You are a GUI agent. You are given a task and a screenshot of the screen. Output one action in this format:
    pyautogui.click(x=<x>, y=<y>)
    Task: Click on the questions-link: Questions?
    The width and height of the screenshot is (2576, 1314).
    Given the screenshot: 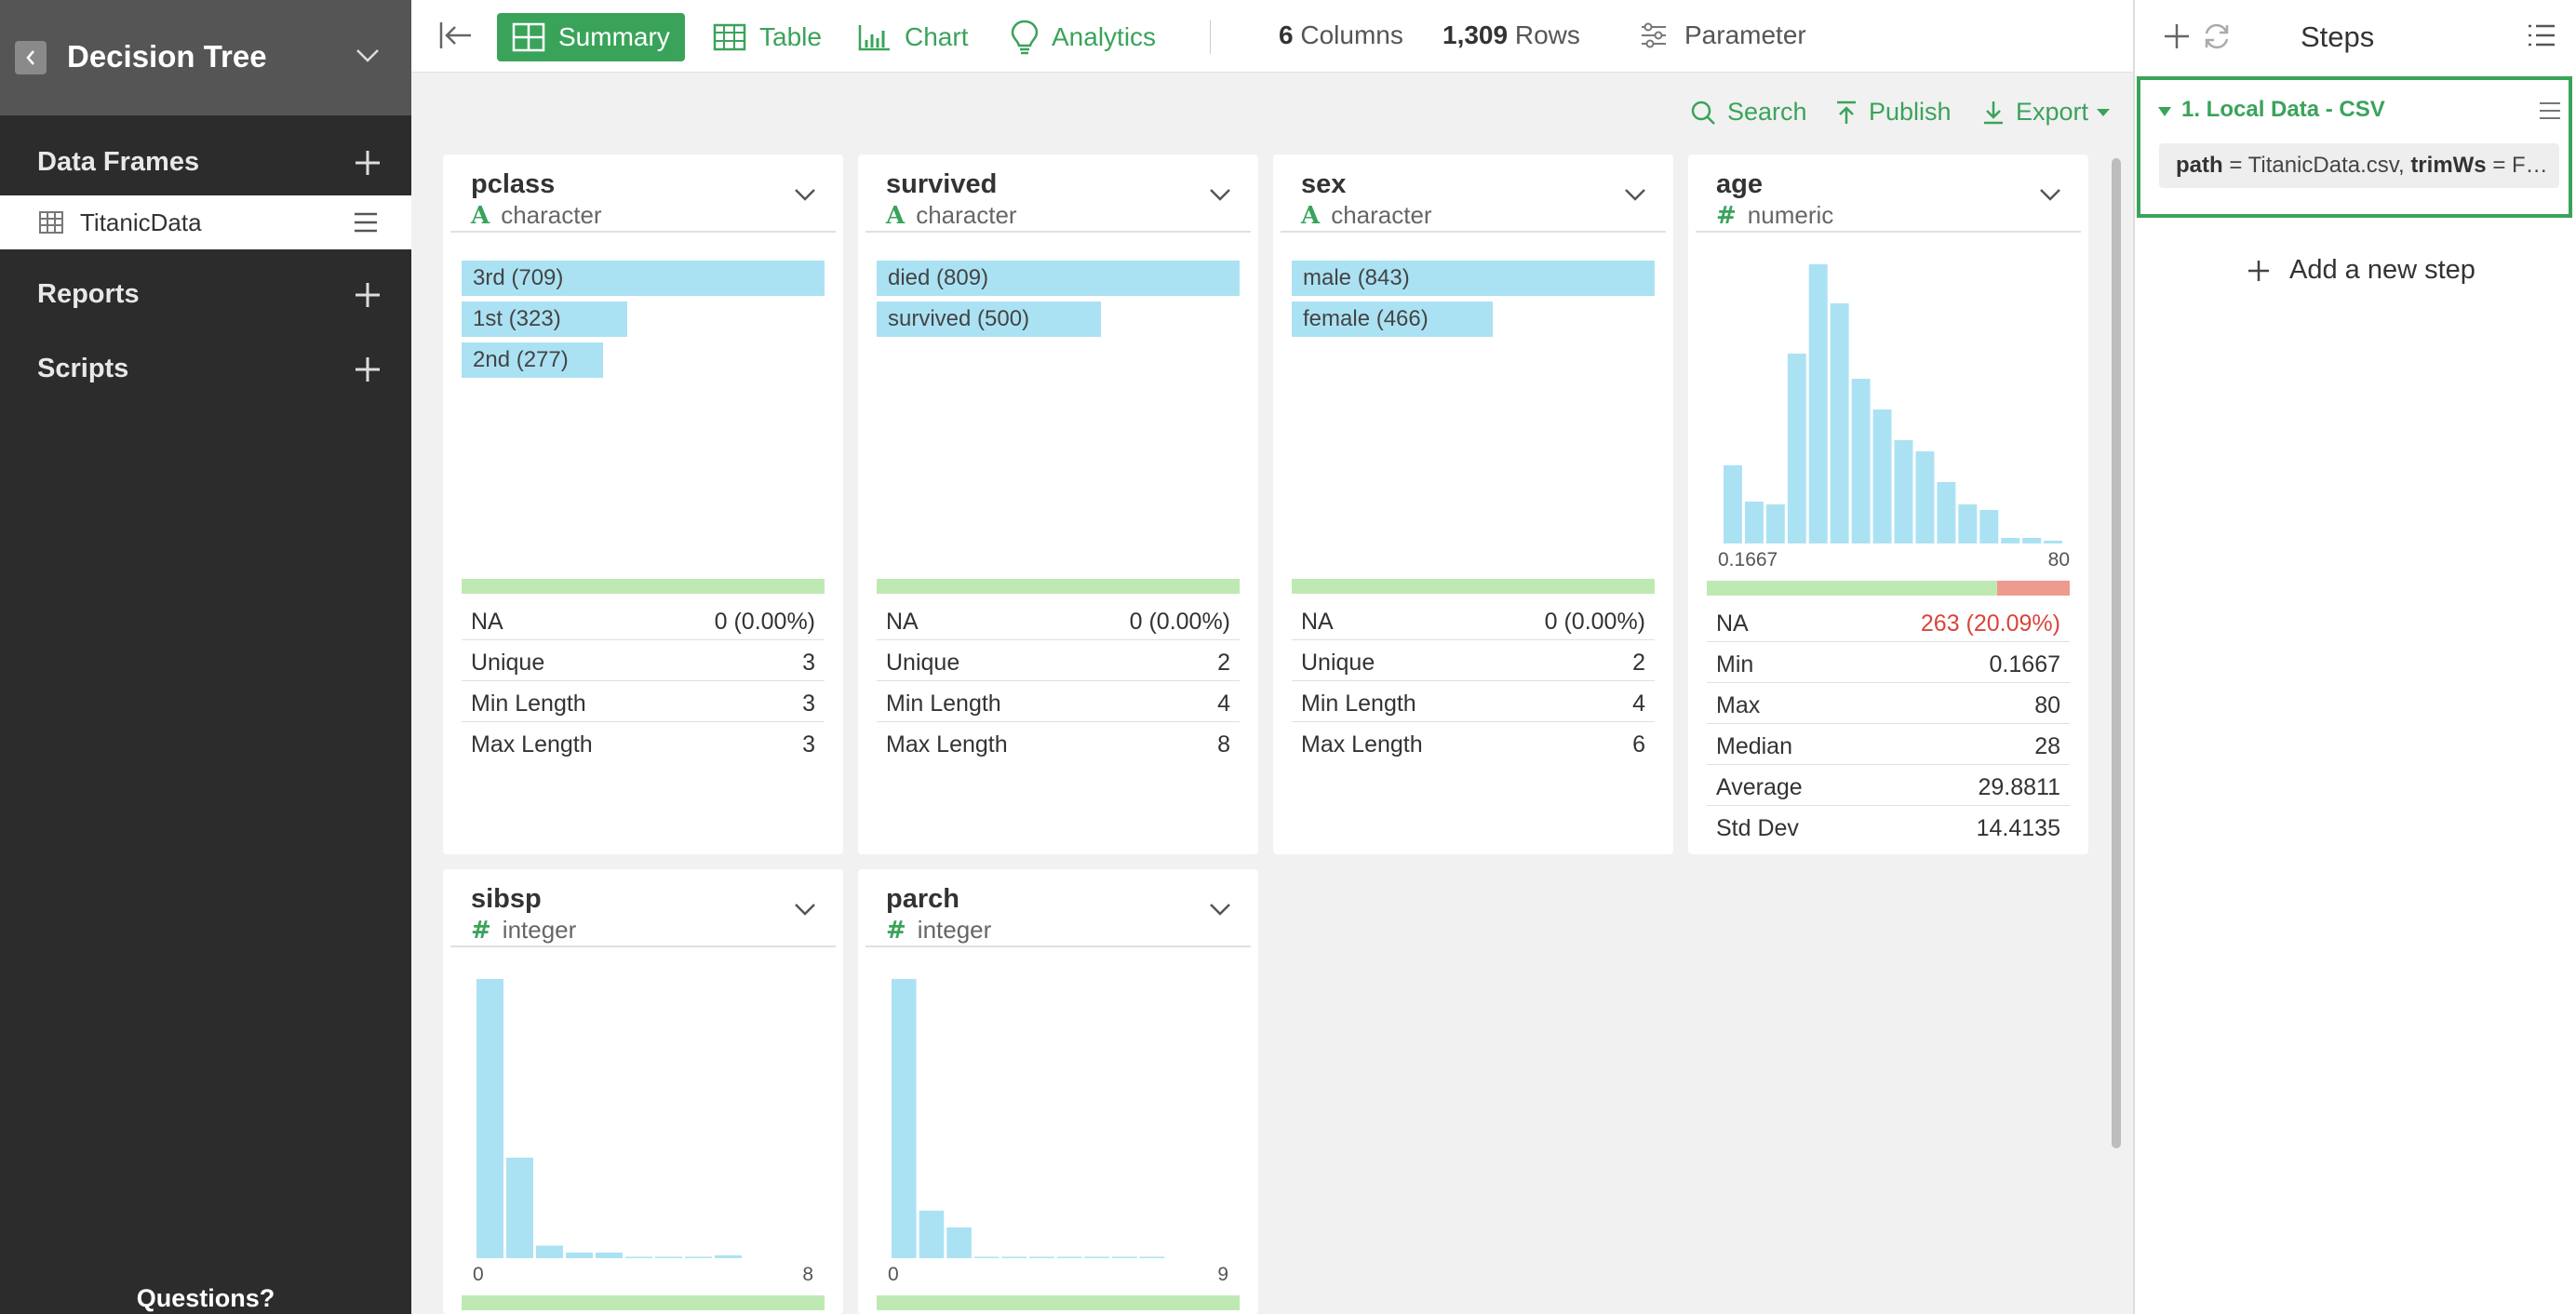 What is the action you would take?
    pyautogui.click(x=205, y=1298)
    